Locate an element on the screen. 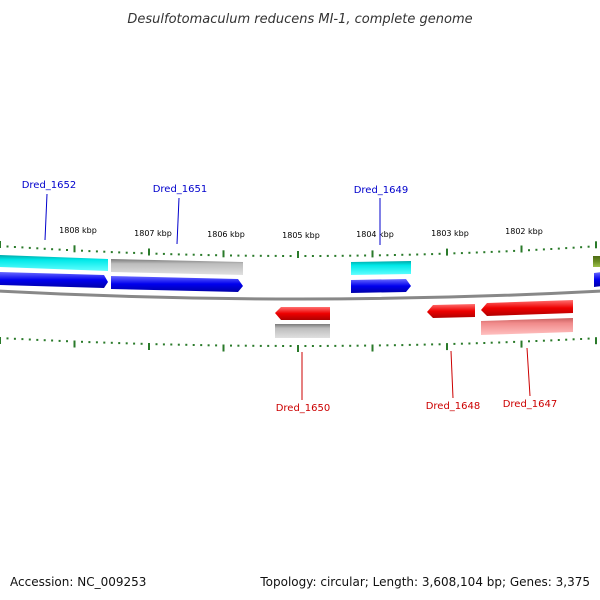  gene-label-dred-1647: Dred_1647 is located at coordinates (530, 404).